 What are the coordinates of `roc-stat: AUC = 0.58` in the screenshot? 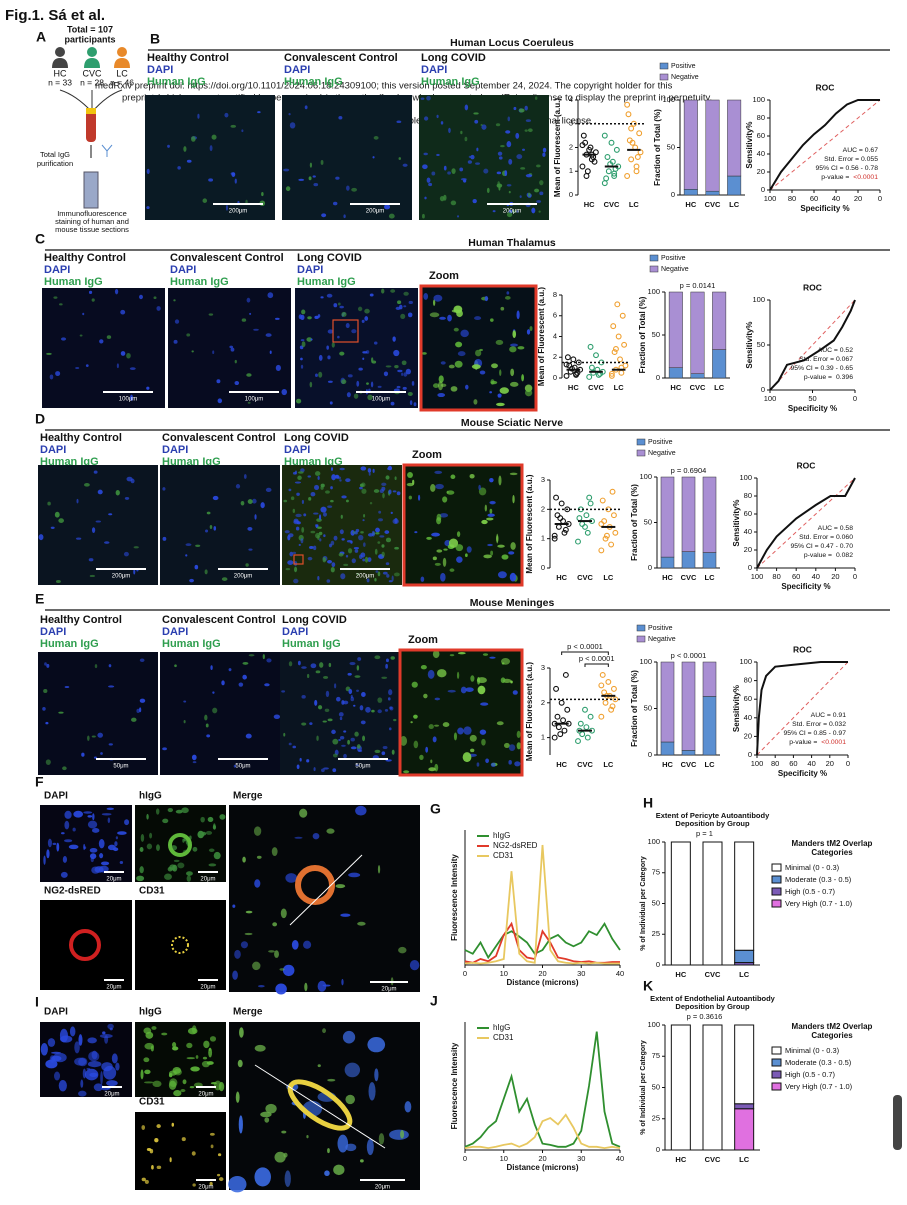 It's located at (836, 528).